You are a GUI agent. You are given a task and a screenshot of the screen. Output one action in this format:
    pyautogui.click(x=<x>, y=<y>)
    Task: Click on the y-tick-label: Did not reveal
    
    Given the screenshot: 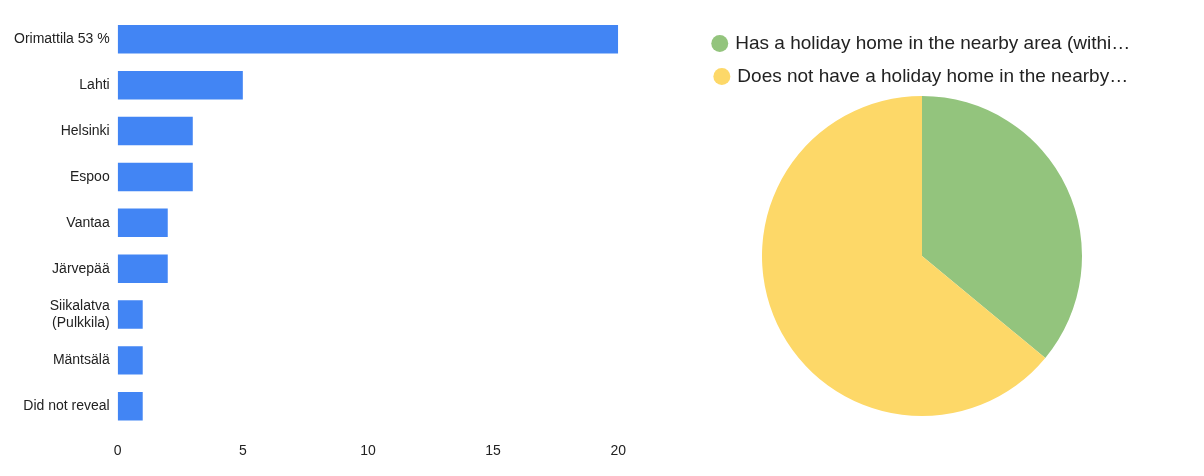 What is the action you would take?
    pyautogui.click(x=66, y=405)
    